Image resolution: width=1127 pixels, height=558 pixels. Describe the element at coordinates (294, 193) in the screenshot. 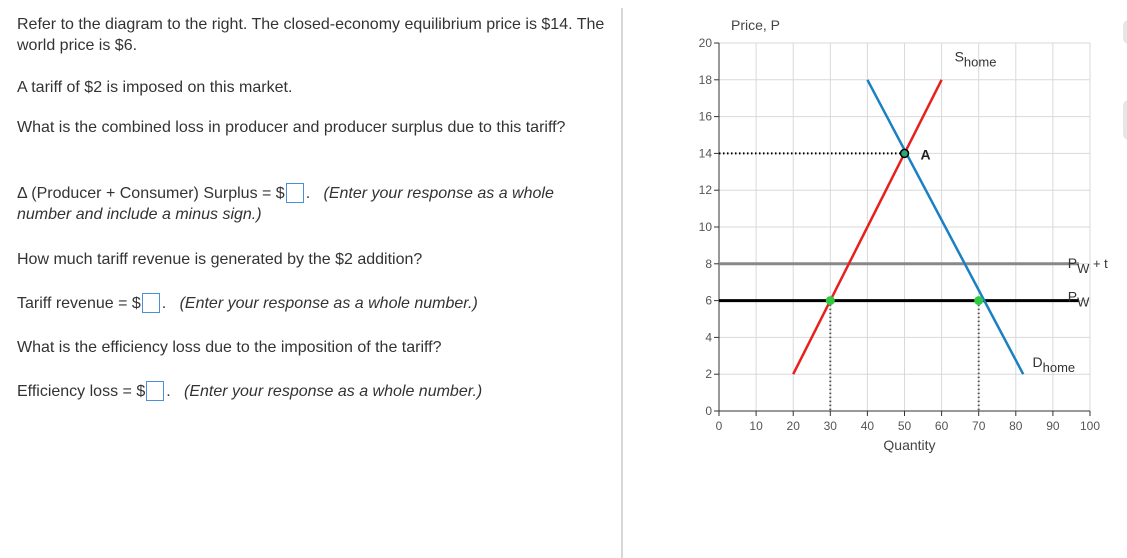

I see `surplus-input` at that location.